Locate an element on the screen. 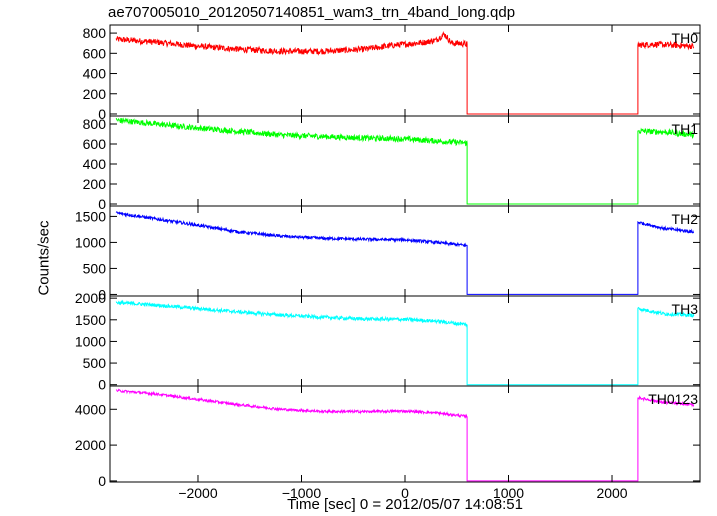  panel-label: TH1 is located at coordinates (685, 129).